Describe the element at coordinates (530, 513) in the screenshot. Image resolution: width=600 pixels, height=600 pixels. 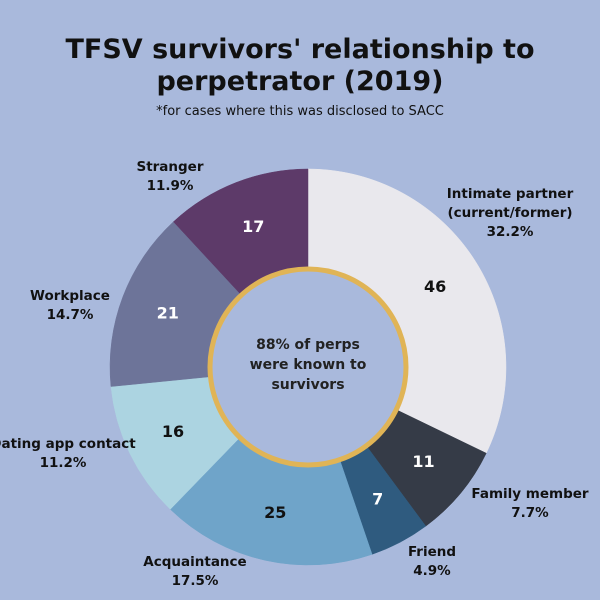
I see `percent-label: 7.7%` at that location.